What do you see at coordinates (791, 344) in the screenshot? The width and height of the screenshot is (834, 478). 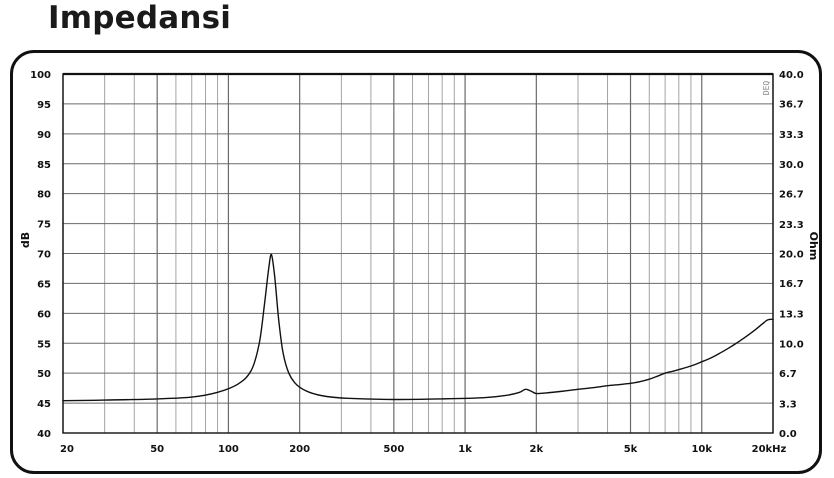 I see `y-tick-label-right: 10.0` at bounding box center [791, 344].